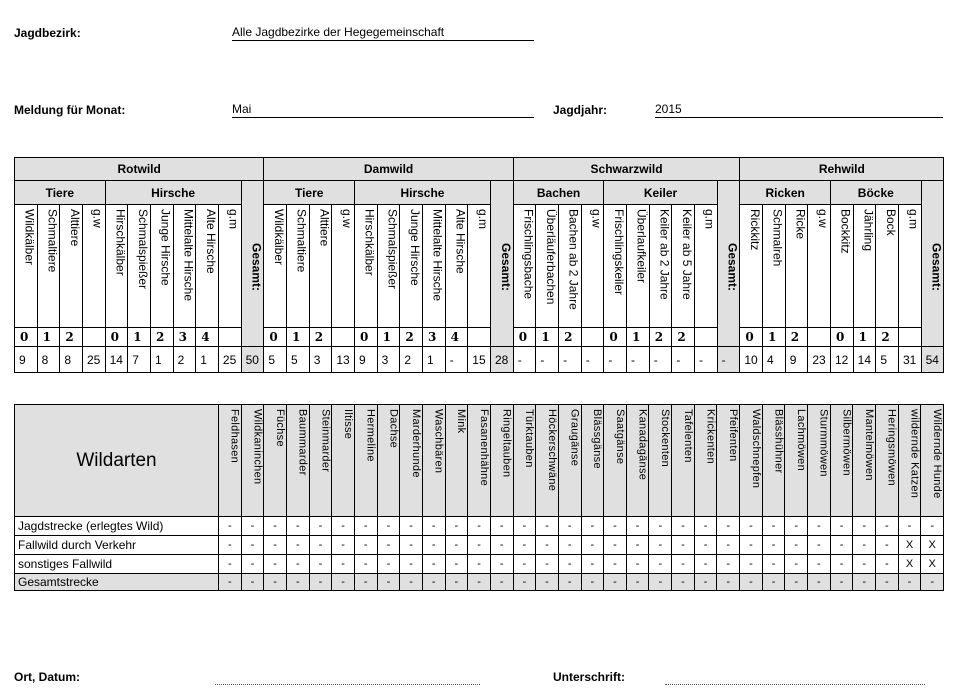  Describe the element at coordinates (842, 359) in the screenshot. I see `count-cell: 12` at that location.